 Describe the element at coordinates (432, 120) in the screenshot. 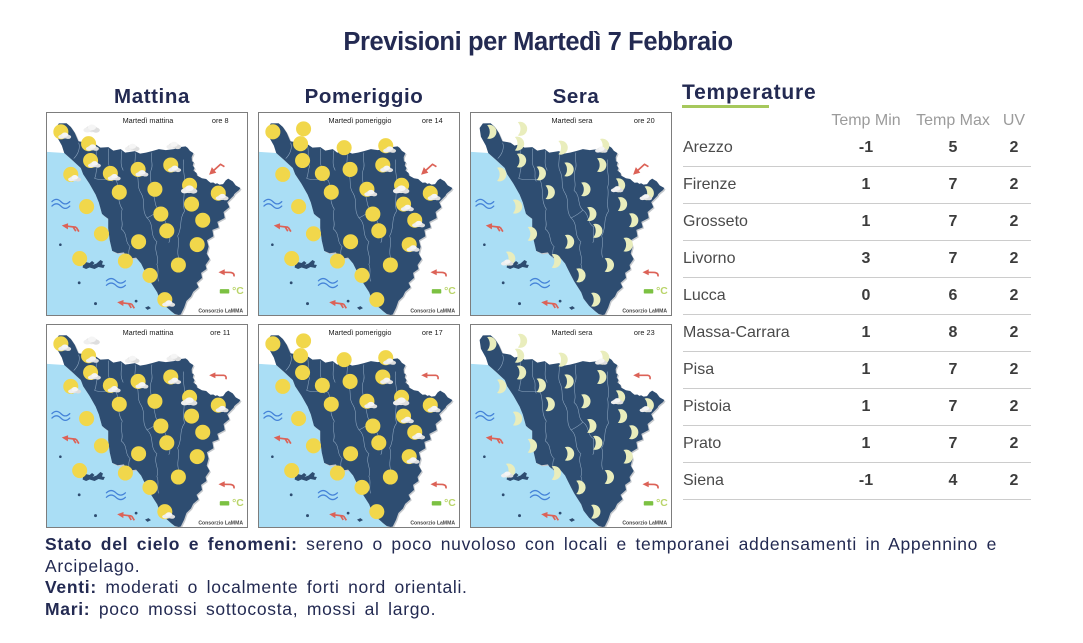

I see `svg-text: ore 14` at that location.